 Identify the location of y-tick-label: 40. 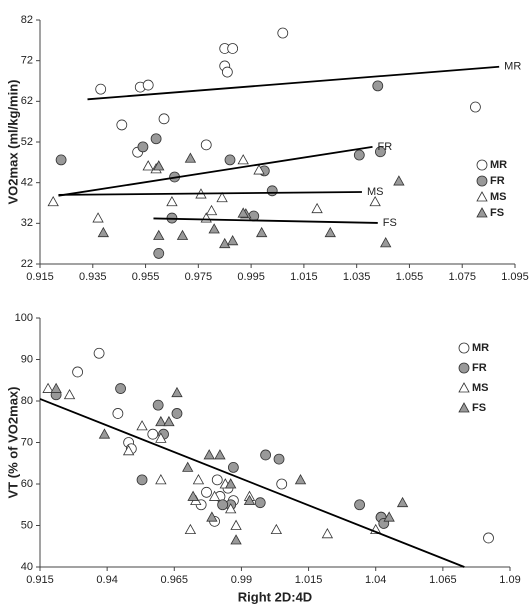
(27, 567).